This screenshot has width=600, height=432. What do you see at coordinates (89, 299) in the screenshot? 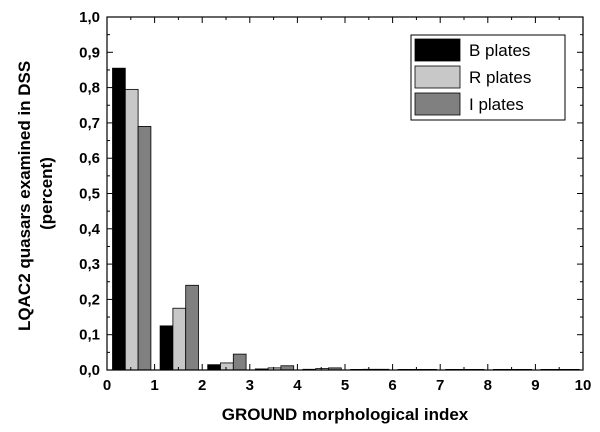
I see `y-tick-label: 0,2` at bounding box center [89, 299].